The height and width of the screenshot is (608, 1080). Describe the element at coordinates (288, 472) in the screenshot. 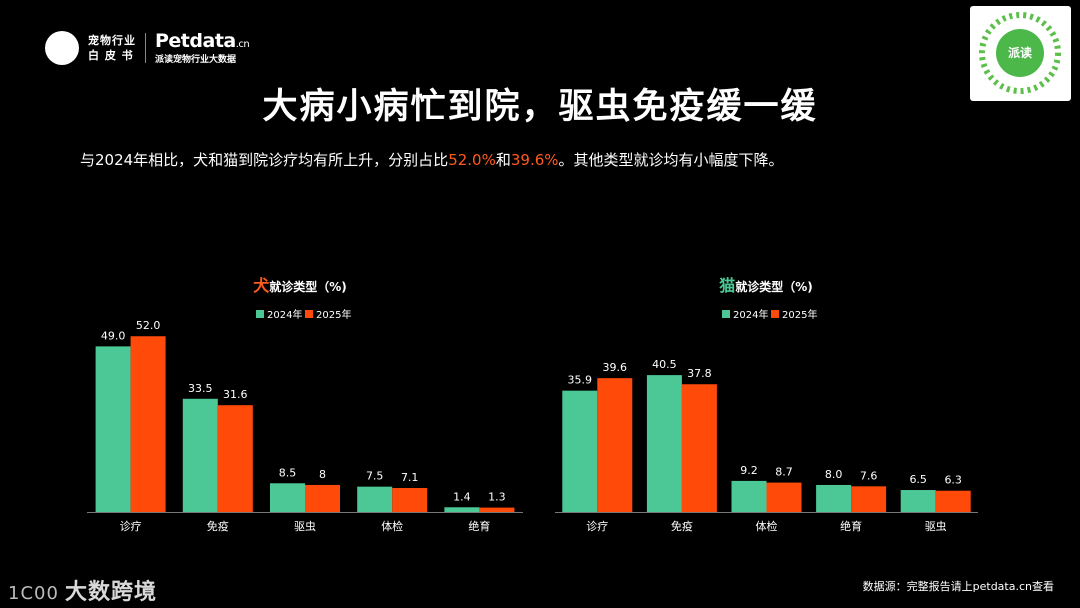

I see `data-label: 8.5` at that location.